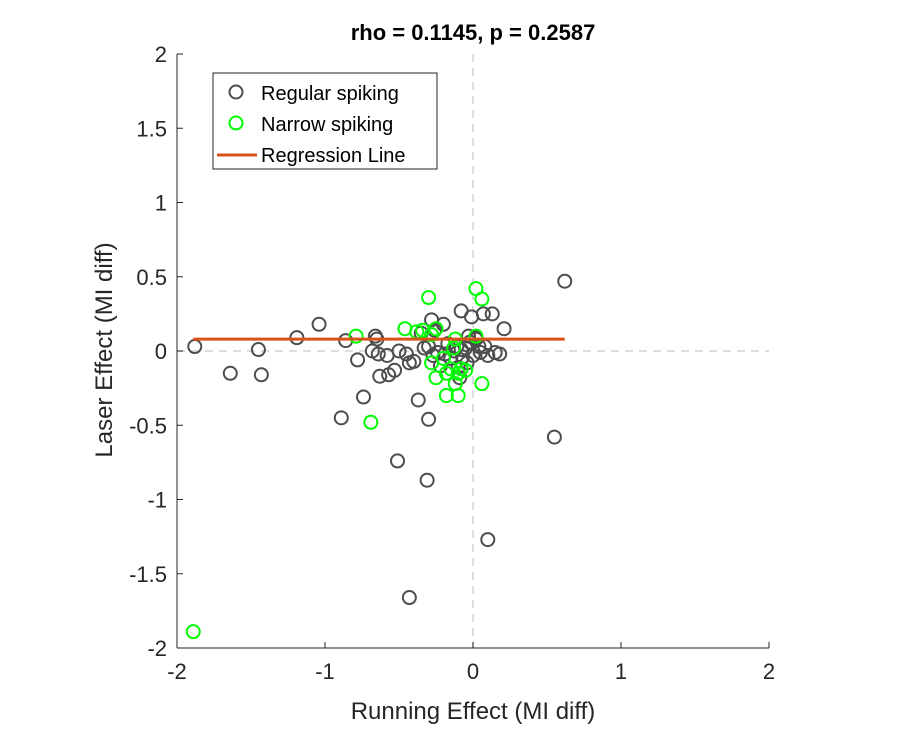  What do you see at coordinates (157, 500) in the screenshot?
I see `y-tick-label: -1` at bounding box center [157, 500].